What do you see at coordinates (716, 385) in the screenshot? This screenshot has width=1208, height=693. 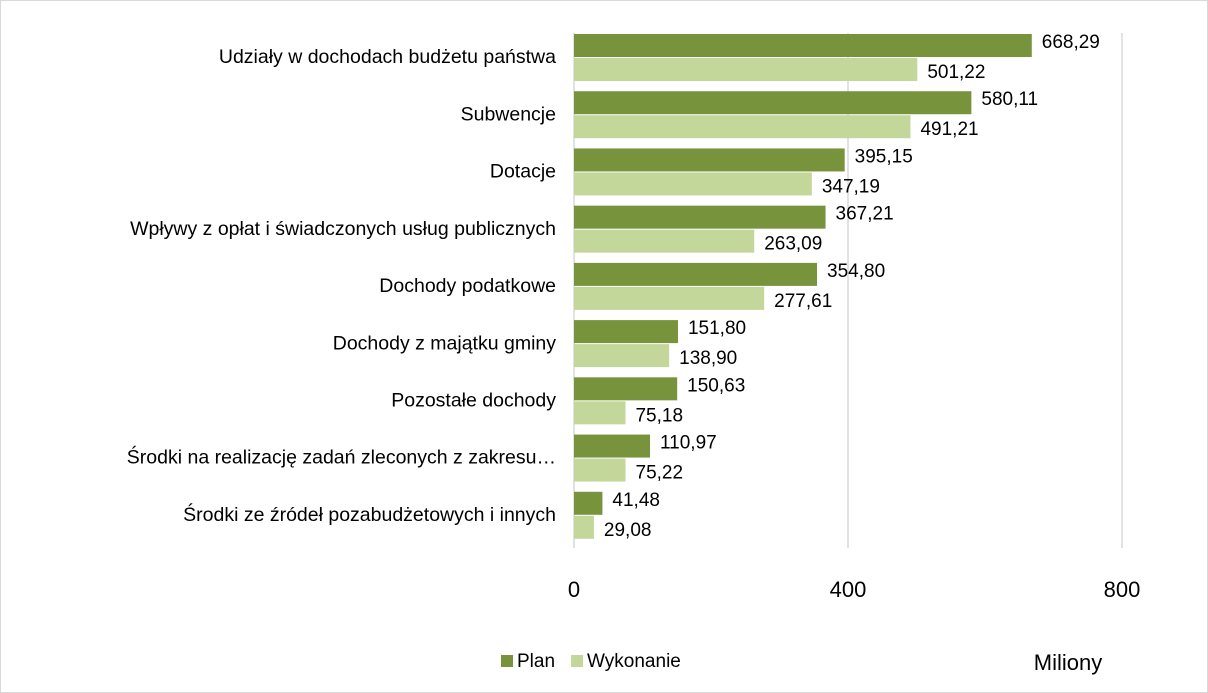 I see `value-label: 150,63` at bounding box center [716, 385].